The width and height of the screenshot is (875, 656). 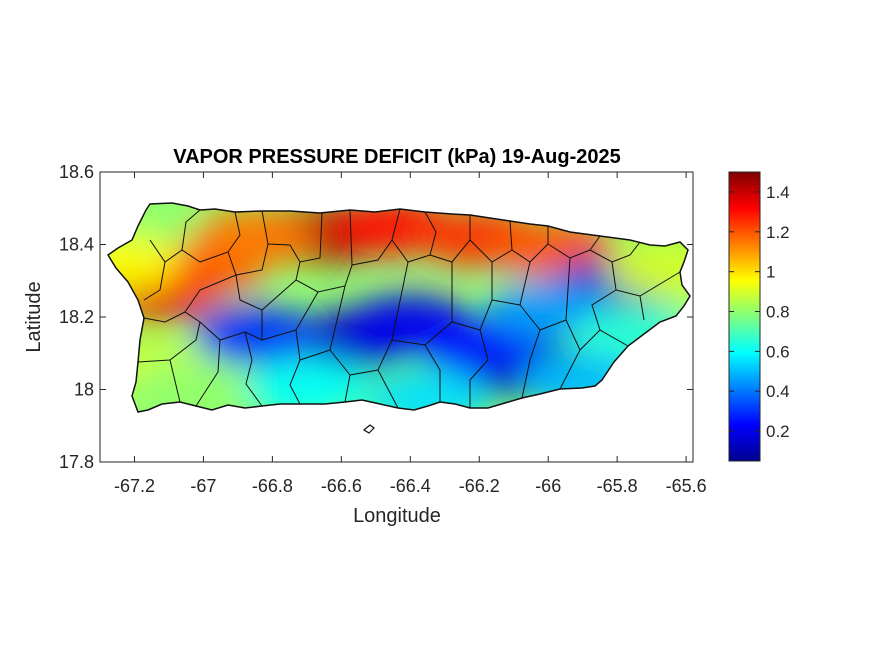 I want to click on x-tick-label: -66, so click(x=548, y=486).